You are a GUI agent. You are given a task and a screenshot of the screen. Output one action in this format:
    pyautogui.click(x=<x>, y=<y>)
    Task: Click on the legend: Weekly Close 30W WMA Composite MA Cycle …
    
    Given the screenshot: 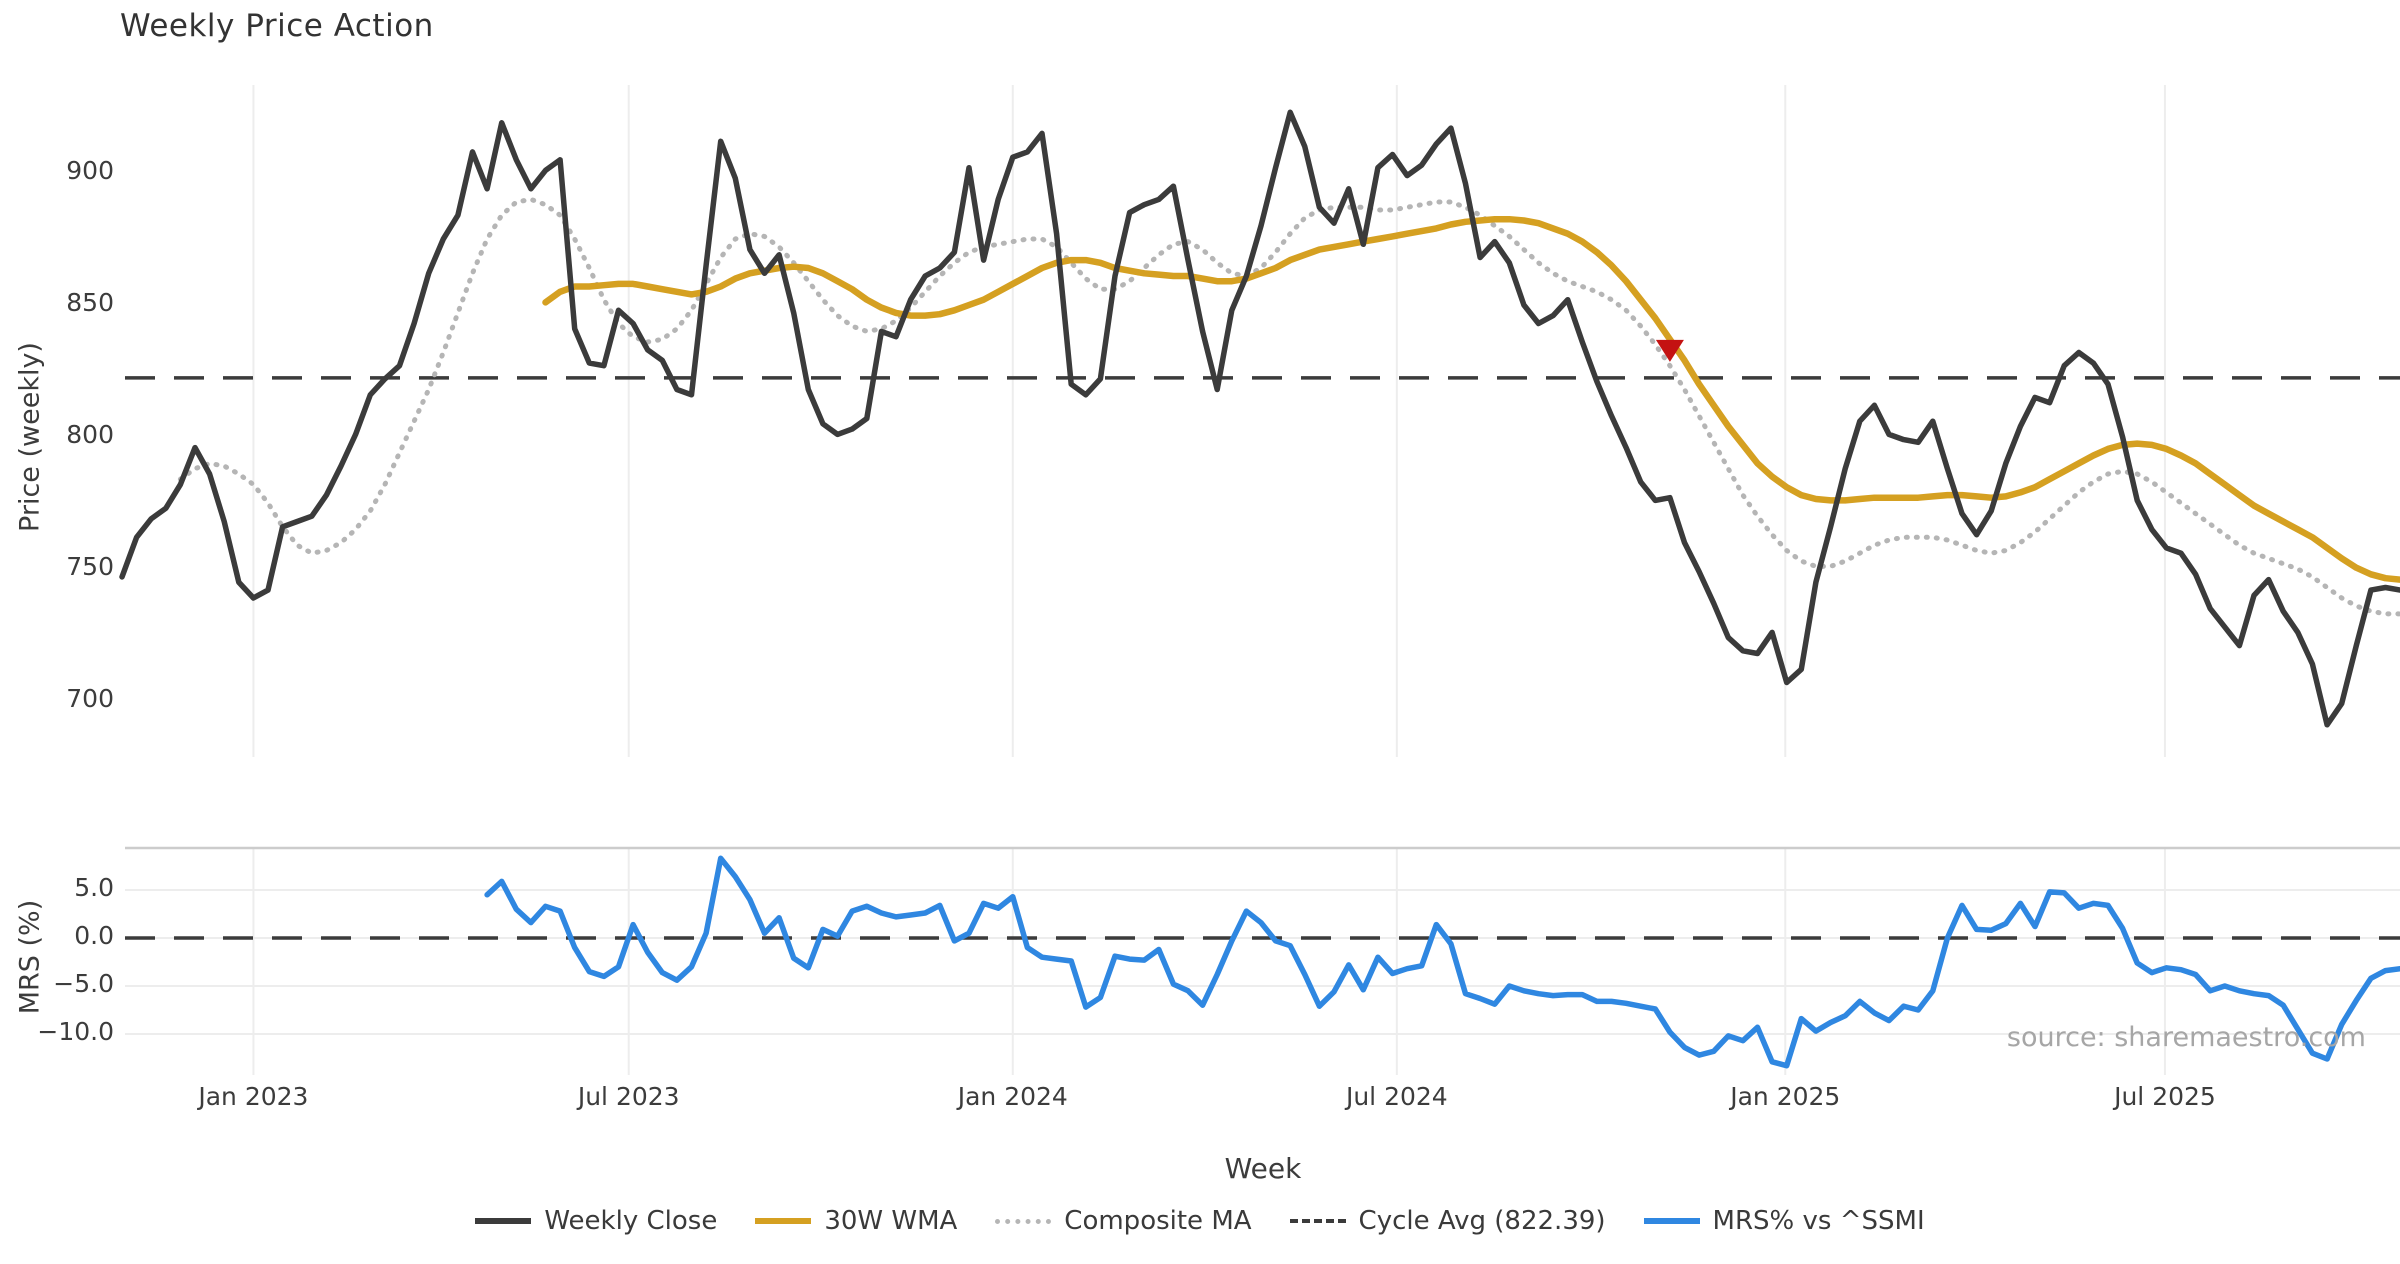 What is the action you would take?
    pyautogui.click(x=1200, y=1221)
    